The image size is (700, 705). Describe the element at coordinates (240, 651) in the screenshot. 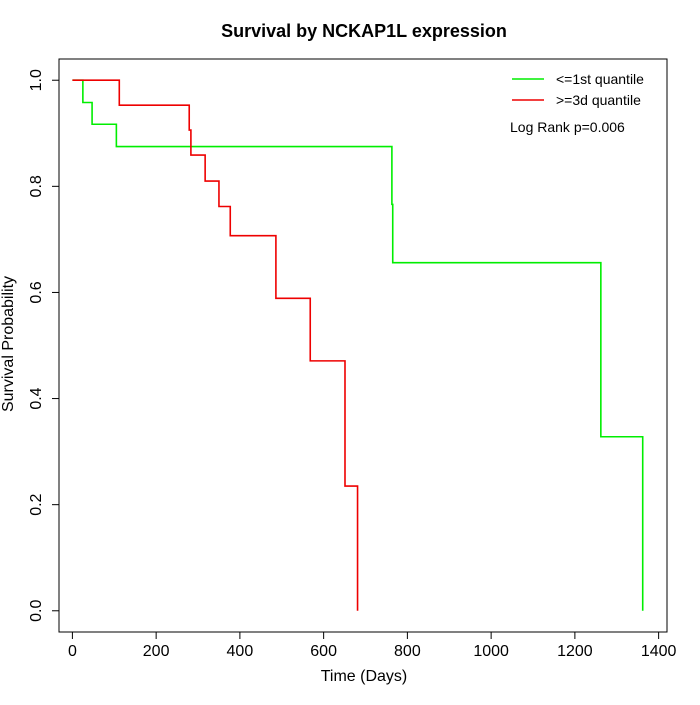

I see `x-tick-label: 400` at that location.